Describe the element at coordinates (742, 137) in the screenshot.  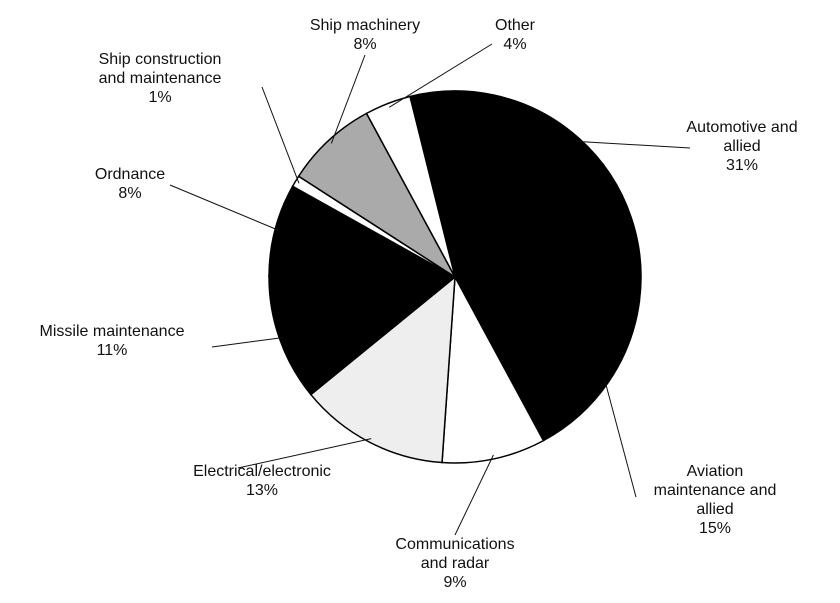
I see `category-label: Automotive and allied` at that location.